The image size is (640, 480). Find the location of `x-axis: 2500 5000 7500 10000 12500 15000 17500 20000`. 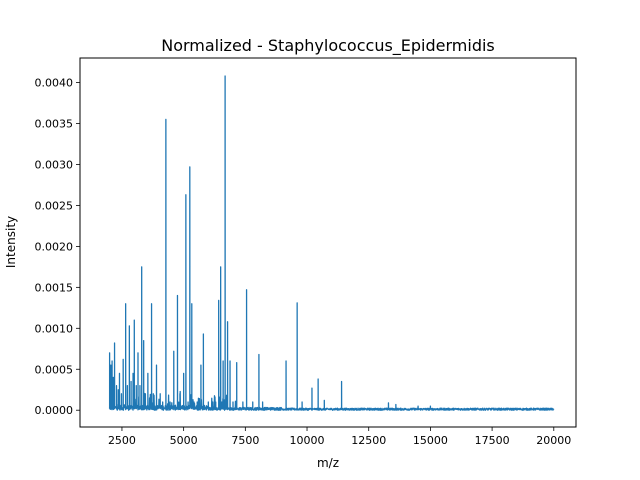

x-axis: 2500 5000 7500 10000 12500 15000 17500 20000 is located at coordinates (339, 437).